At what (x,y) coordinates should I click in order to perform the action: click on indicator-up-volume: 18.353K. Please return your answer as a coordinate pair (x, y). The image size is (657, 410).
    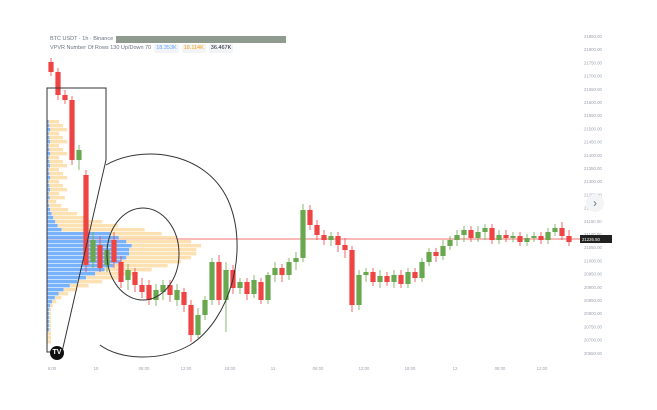
    Looking at the image, I should click on (166, 48).